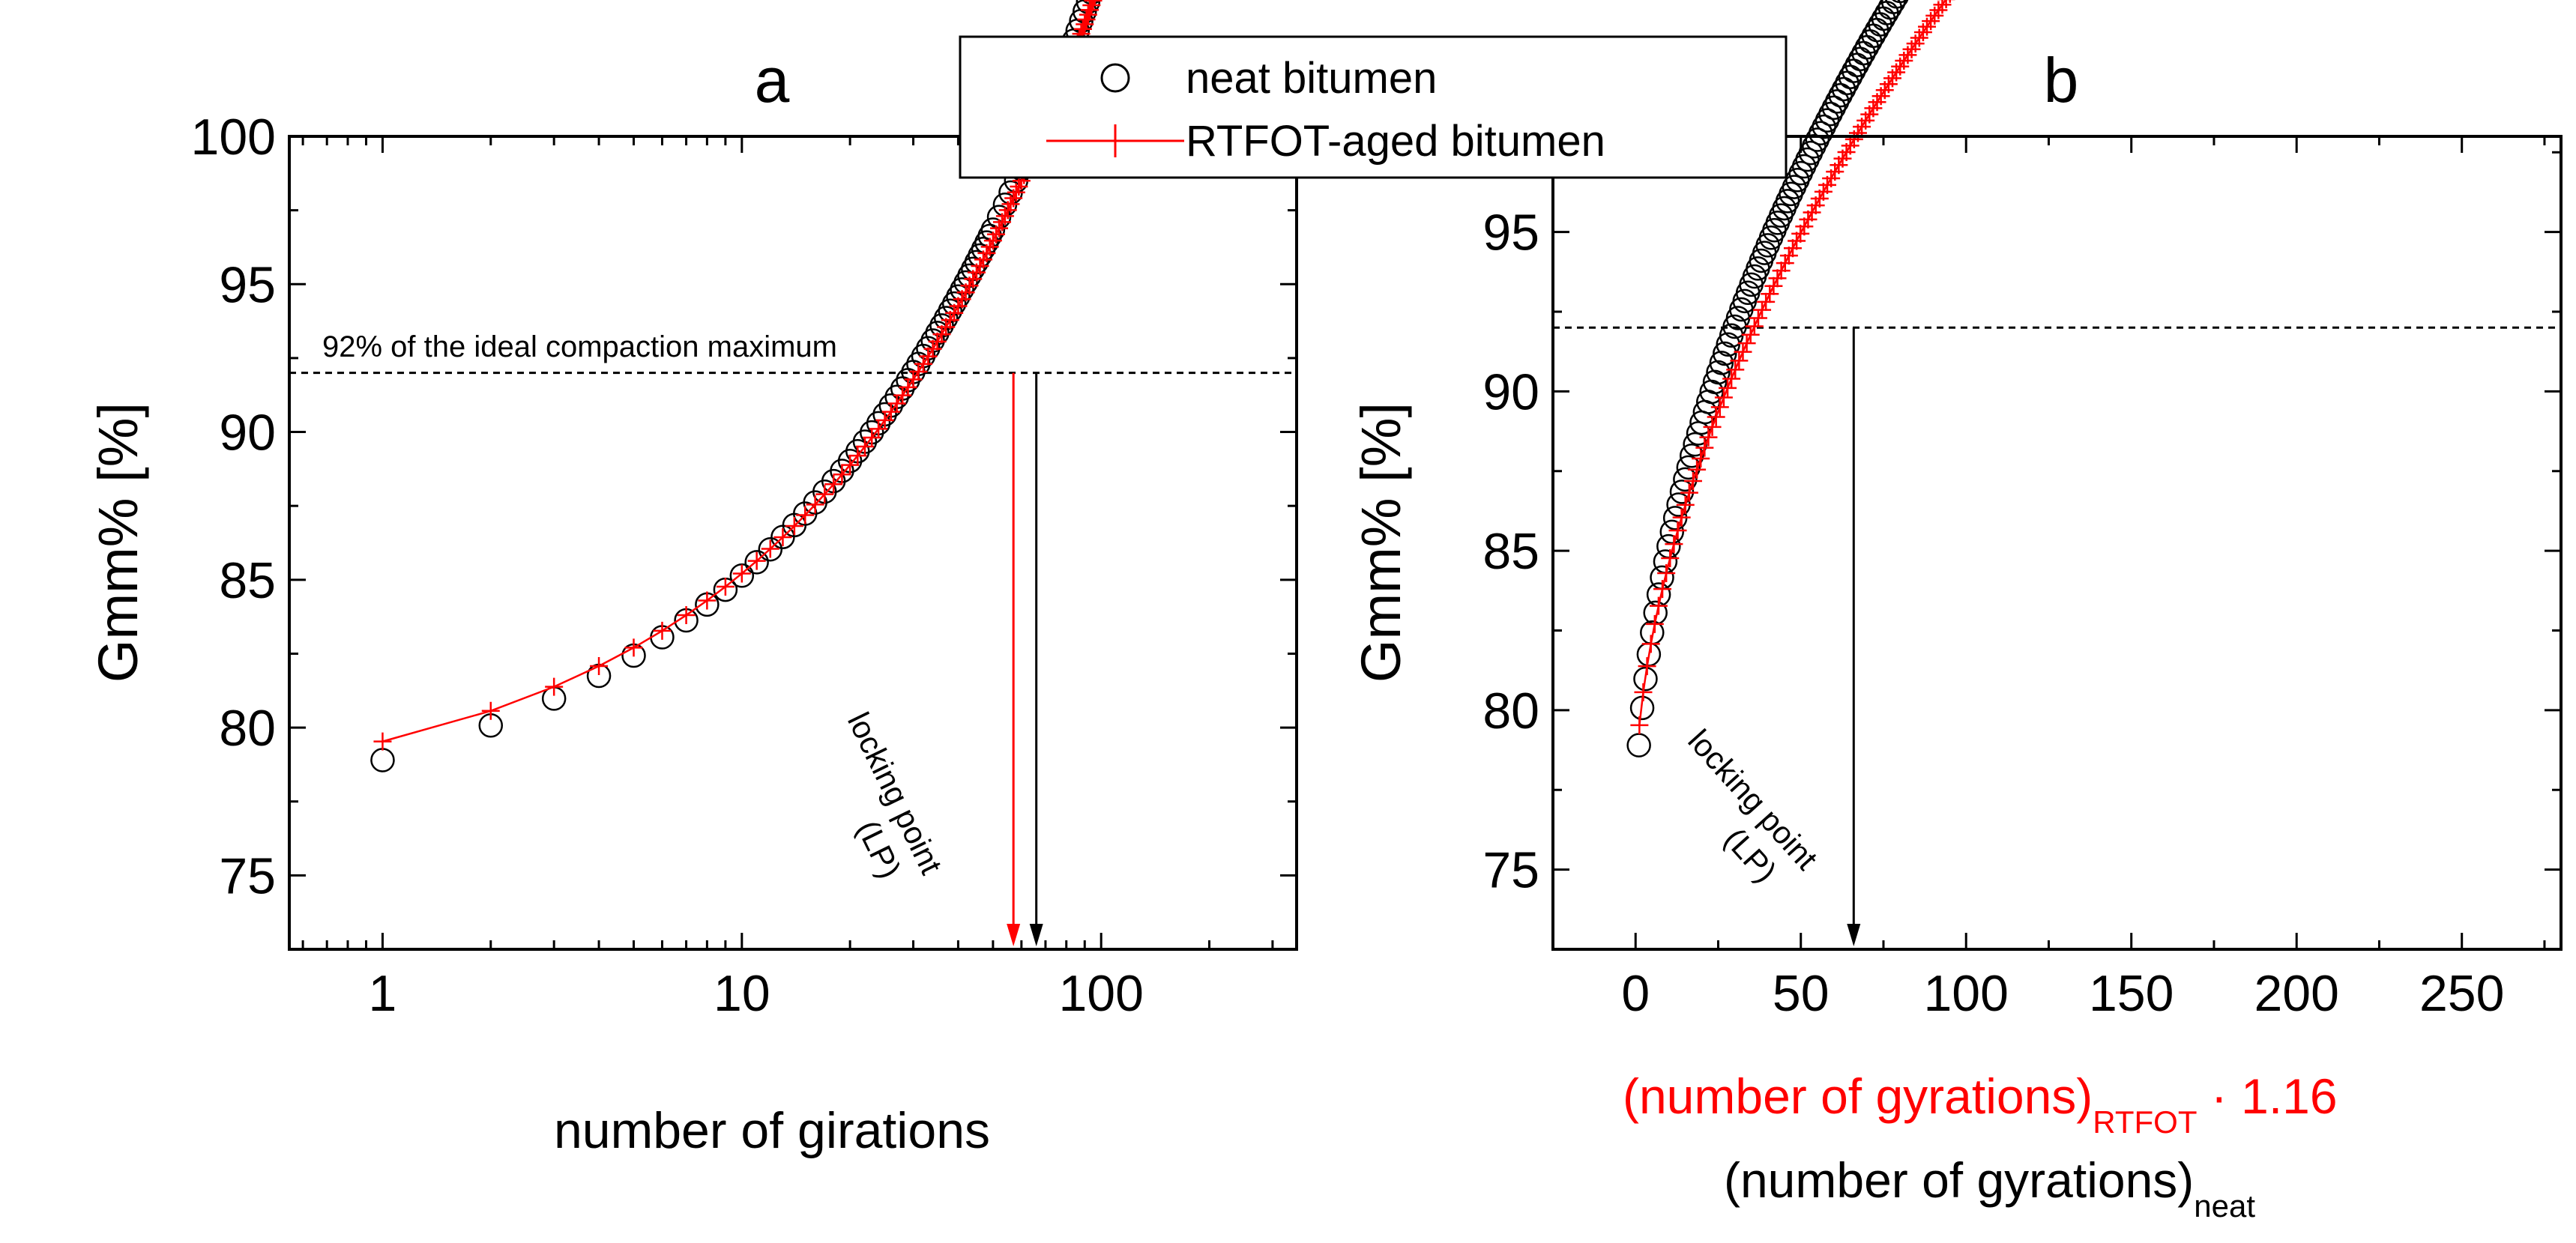 Image resolution: width=2576 pixels, height=1243 pixels. I want to click on legend-aged-marker, so click(1115, 140).